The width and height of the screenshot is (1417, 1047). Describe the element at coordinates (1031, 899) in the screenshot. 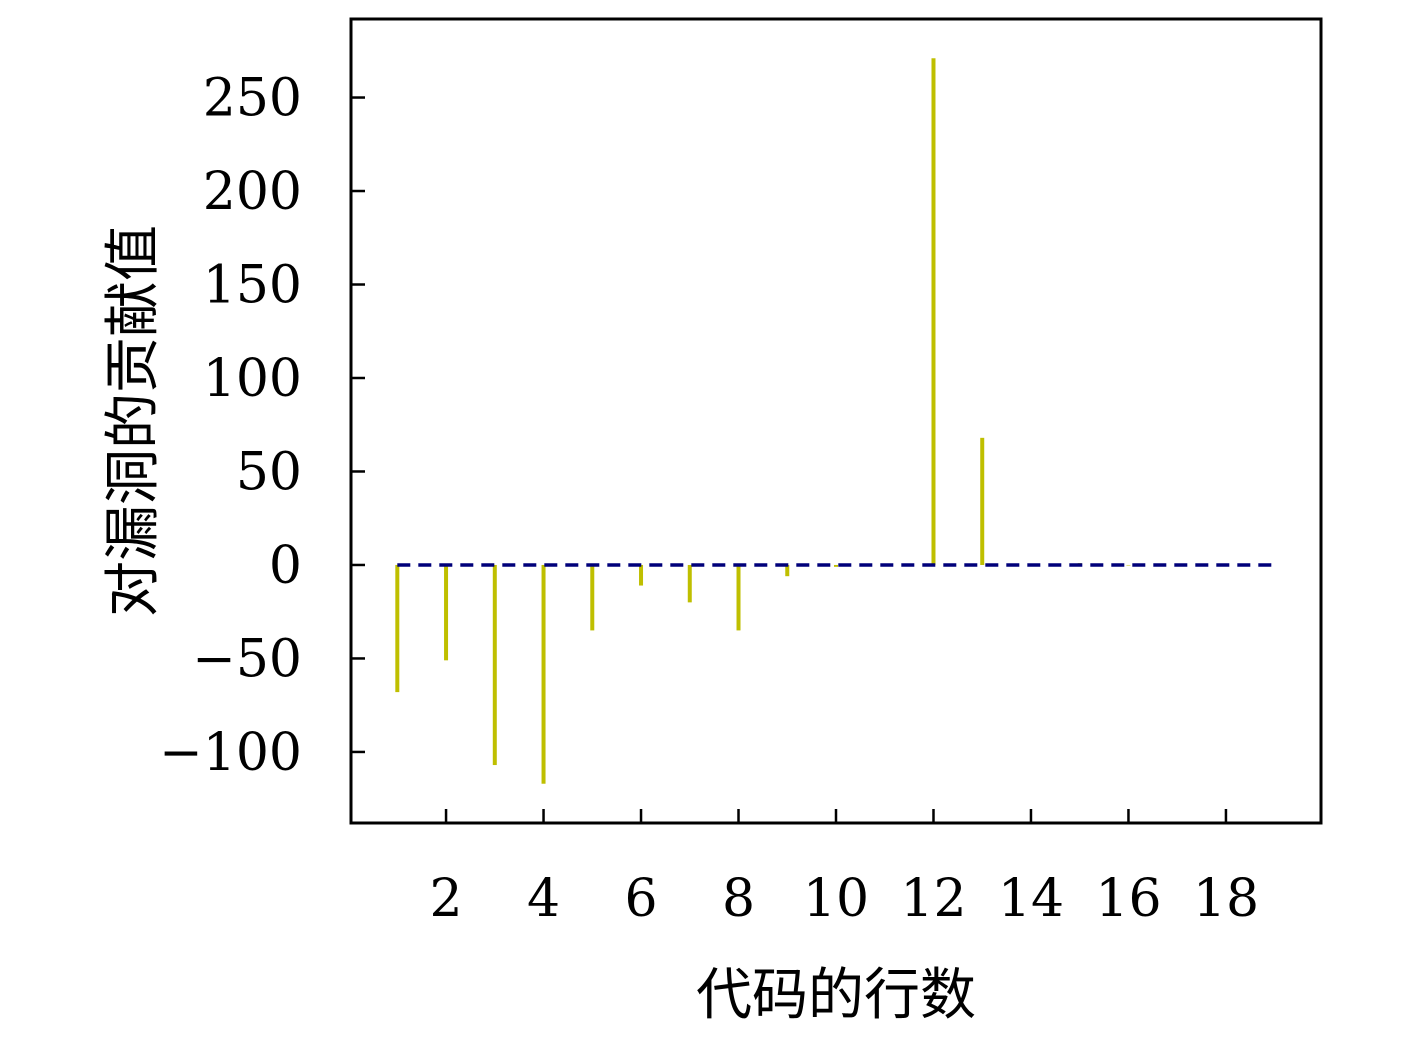

I see `x-tick-label-14: 14` at that location.